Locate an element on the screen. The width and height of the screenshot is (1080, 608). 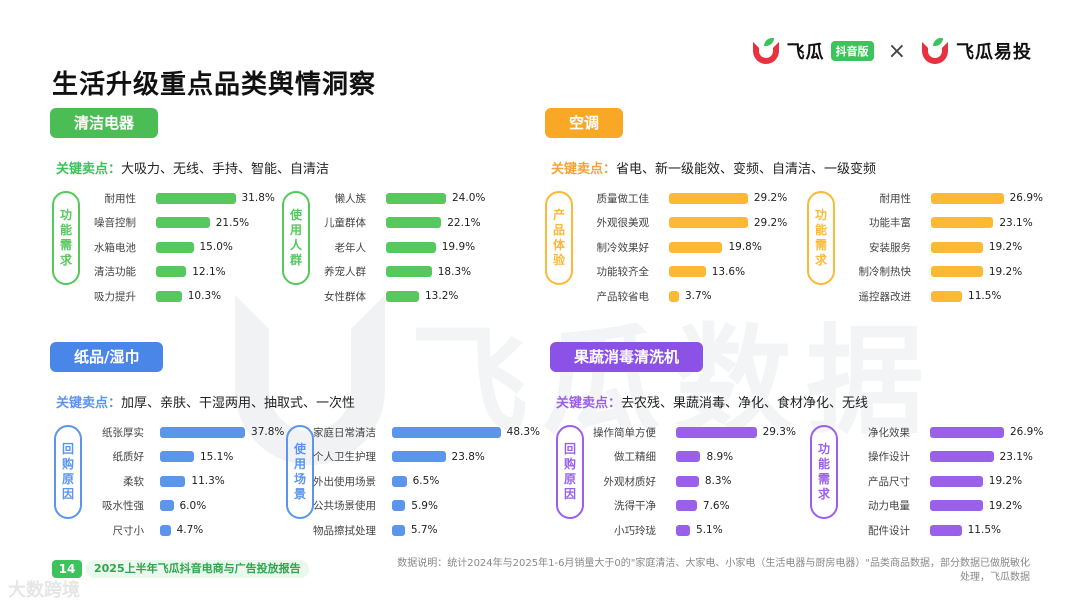
group-label: 回购原因 is located at coordinates (67, 471).